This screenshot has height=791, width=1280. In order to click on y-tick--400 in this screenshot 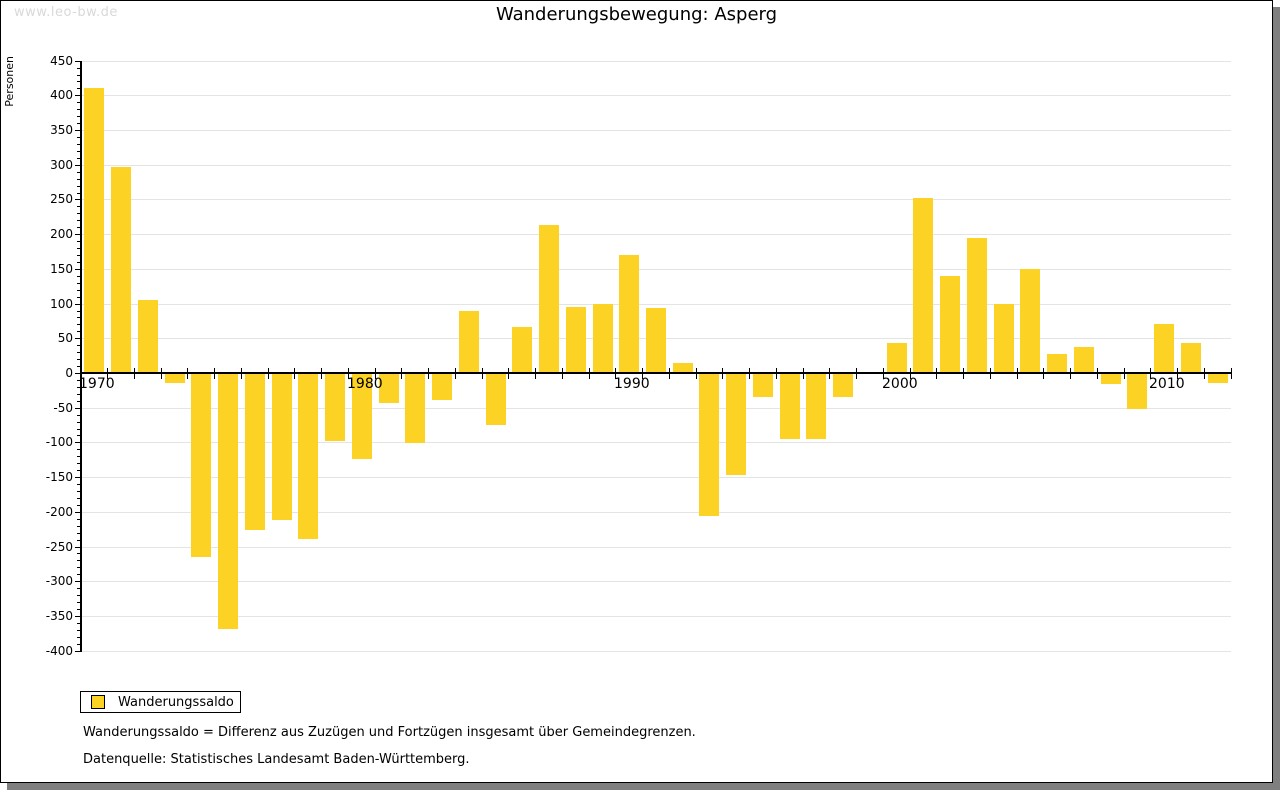, I will do `click(77, 651)`.